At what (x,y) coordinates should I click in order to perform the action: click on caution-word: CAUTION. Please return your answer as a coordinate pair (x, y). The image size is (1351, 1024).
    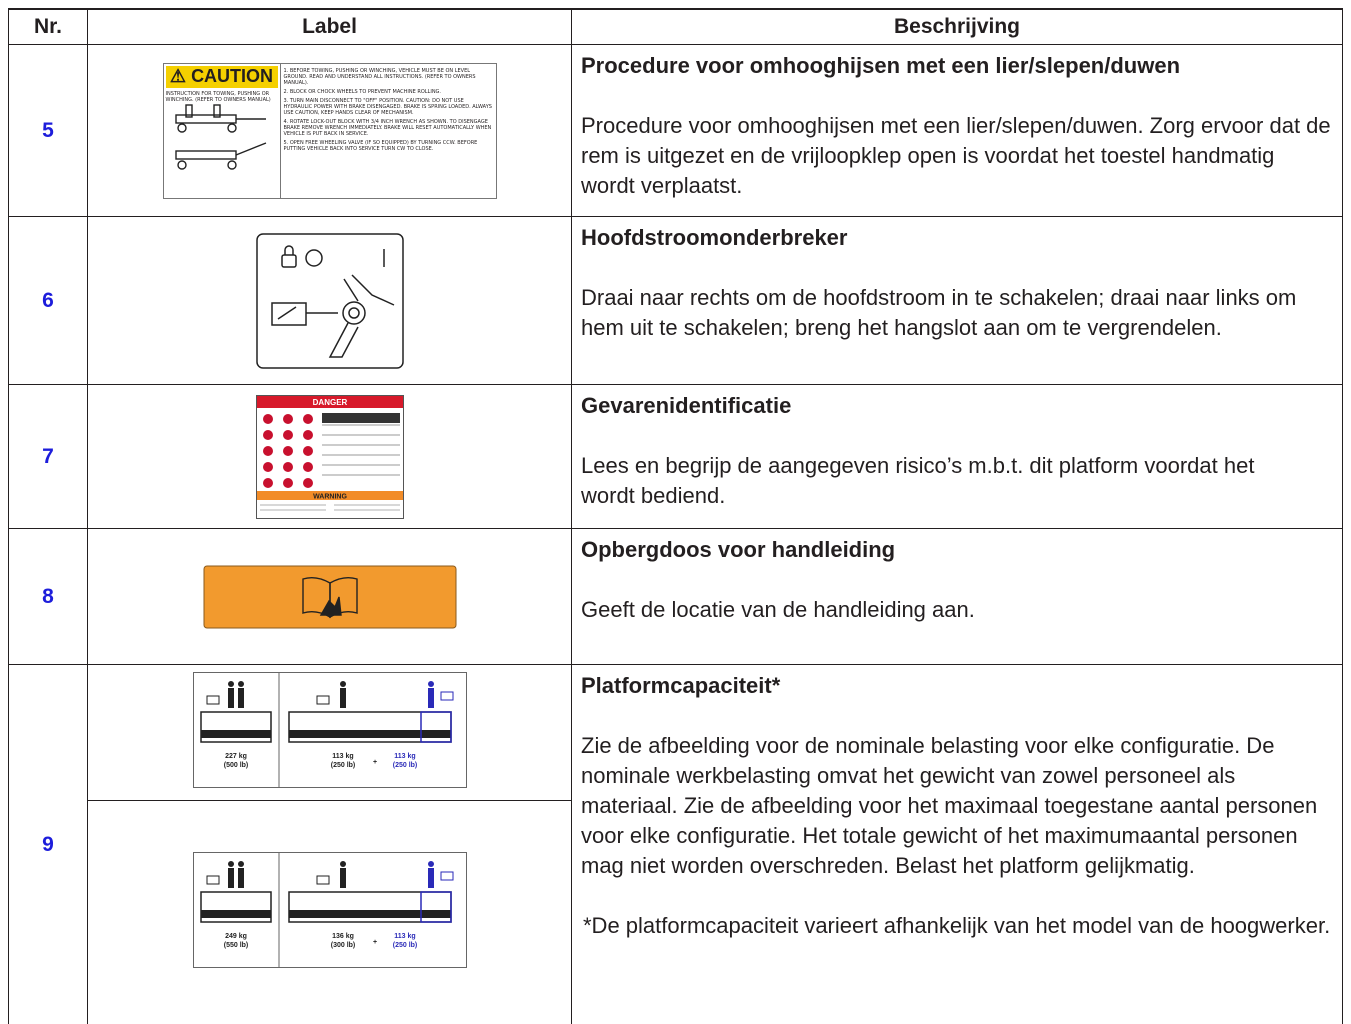
    Looking at the image, I should click on (232, 76).